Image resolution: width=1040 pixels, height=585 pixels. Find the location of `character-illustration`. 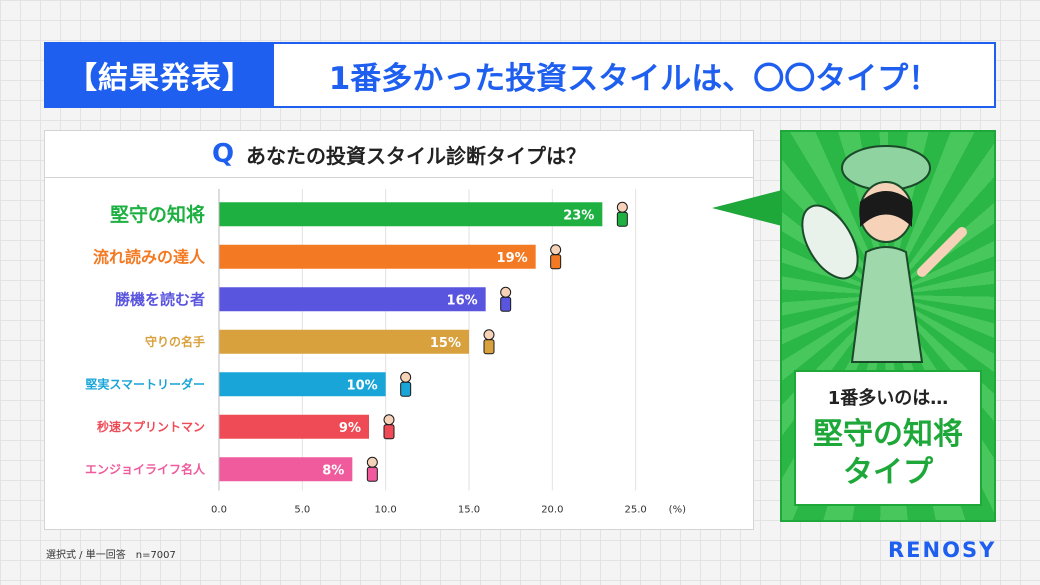

character-illustration is located at coordinates (884, 254).